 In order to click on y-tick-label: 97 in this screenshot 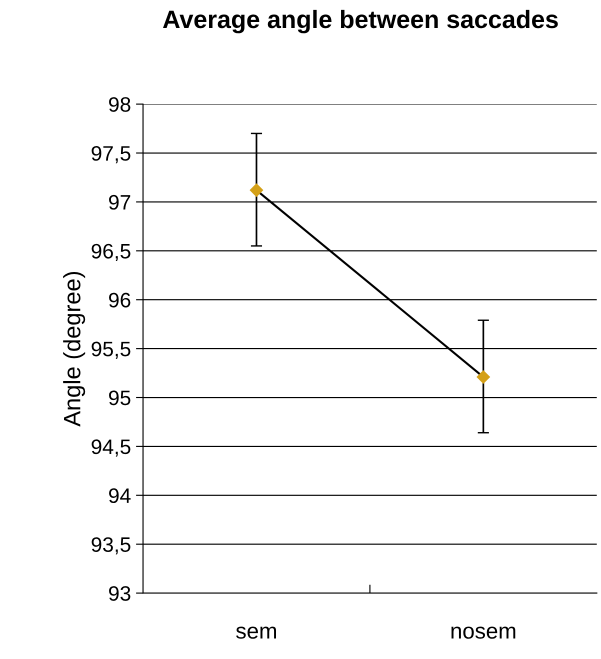, I will do `click(119, 202)`.